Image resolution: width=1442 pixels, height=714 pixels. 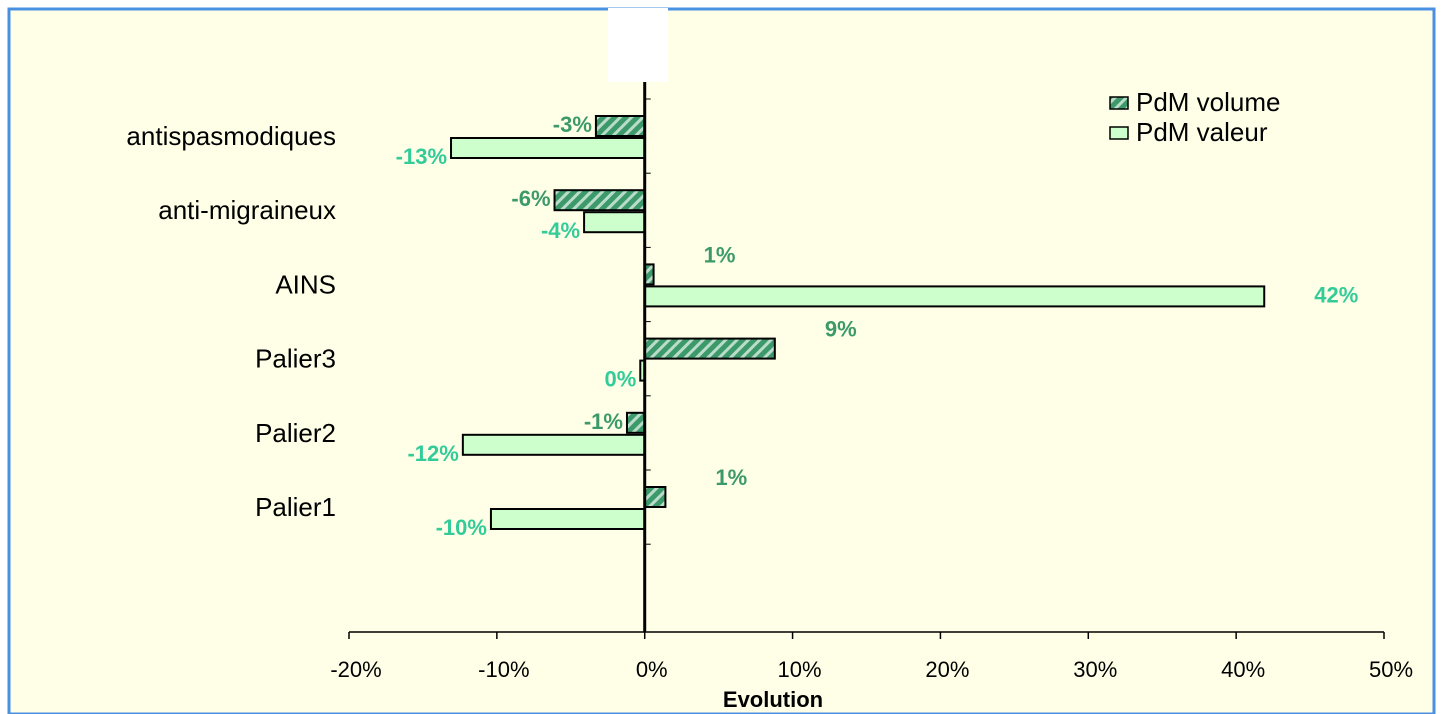 What do you see at coordinates (530, 198) in the screenshot?
I see `data-label: -6%` at bounding box center [530, 198].